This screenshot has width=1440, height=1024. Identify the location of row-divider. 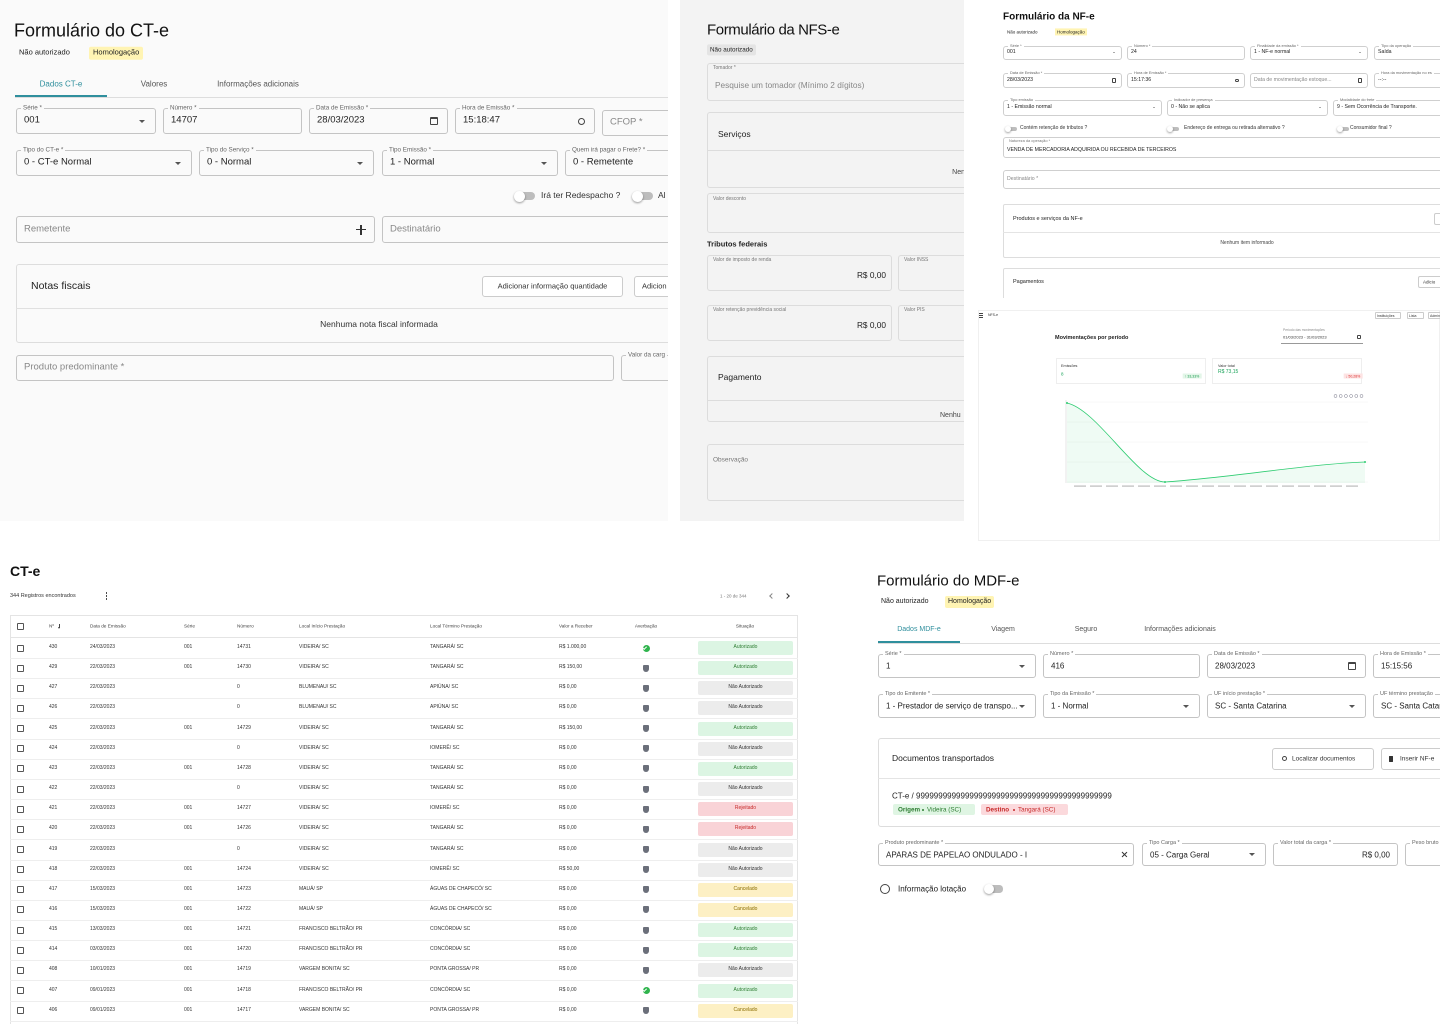
(404, 880).